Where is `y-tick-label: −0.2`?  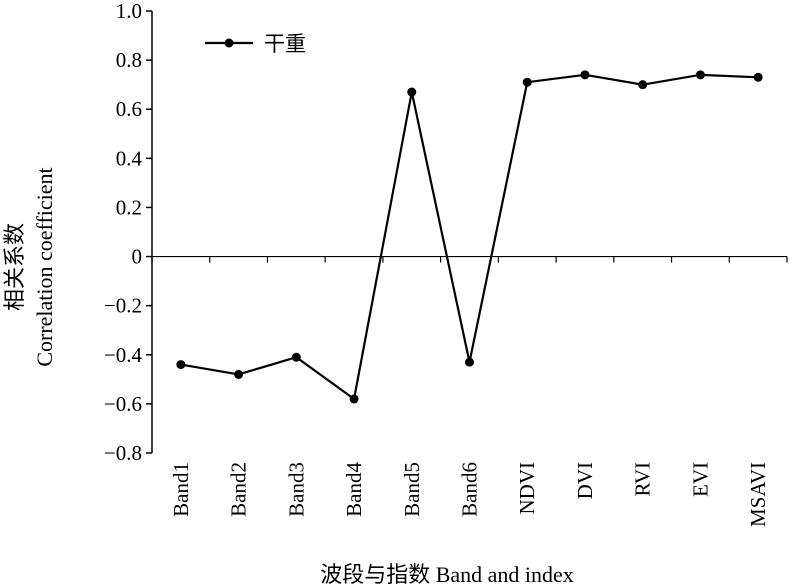 y-tick-label: −0.2 is located at coordinates (123, 306).